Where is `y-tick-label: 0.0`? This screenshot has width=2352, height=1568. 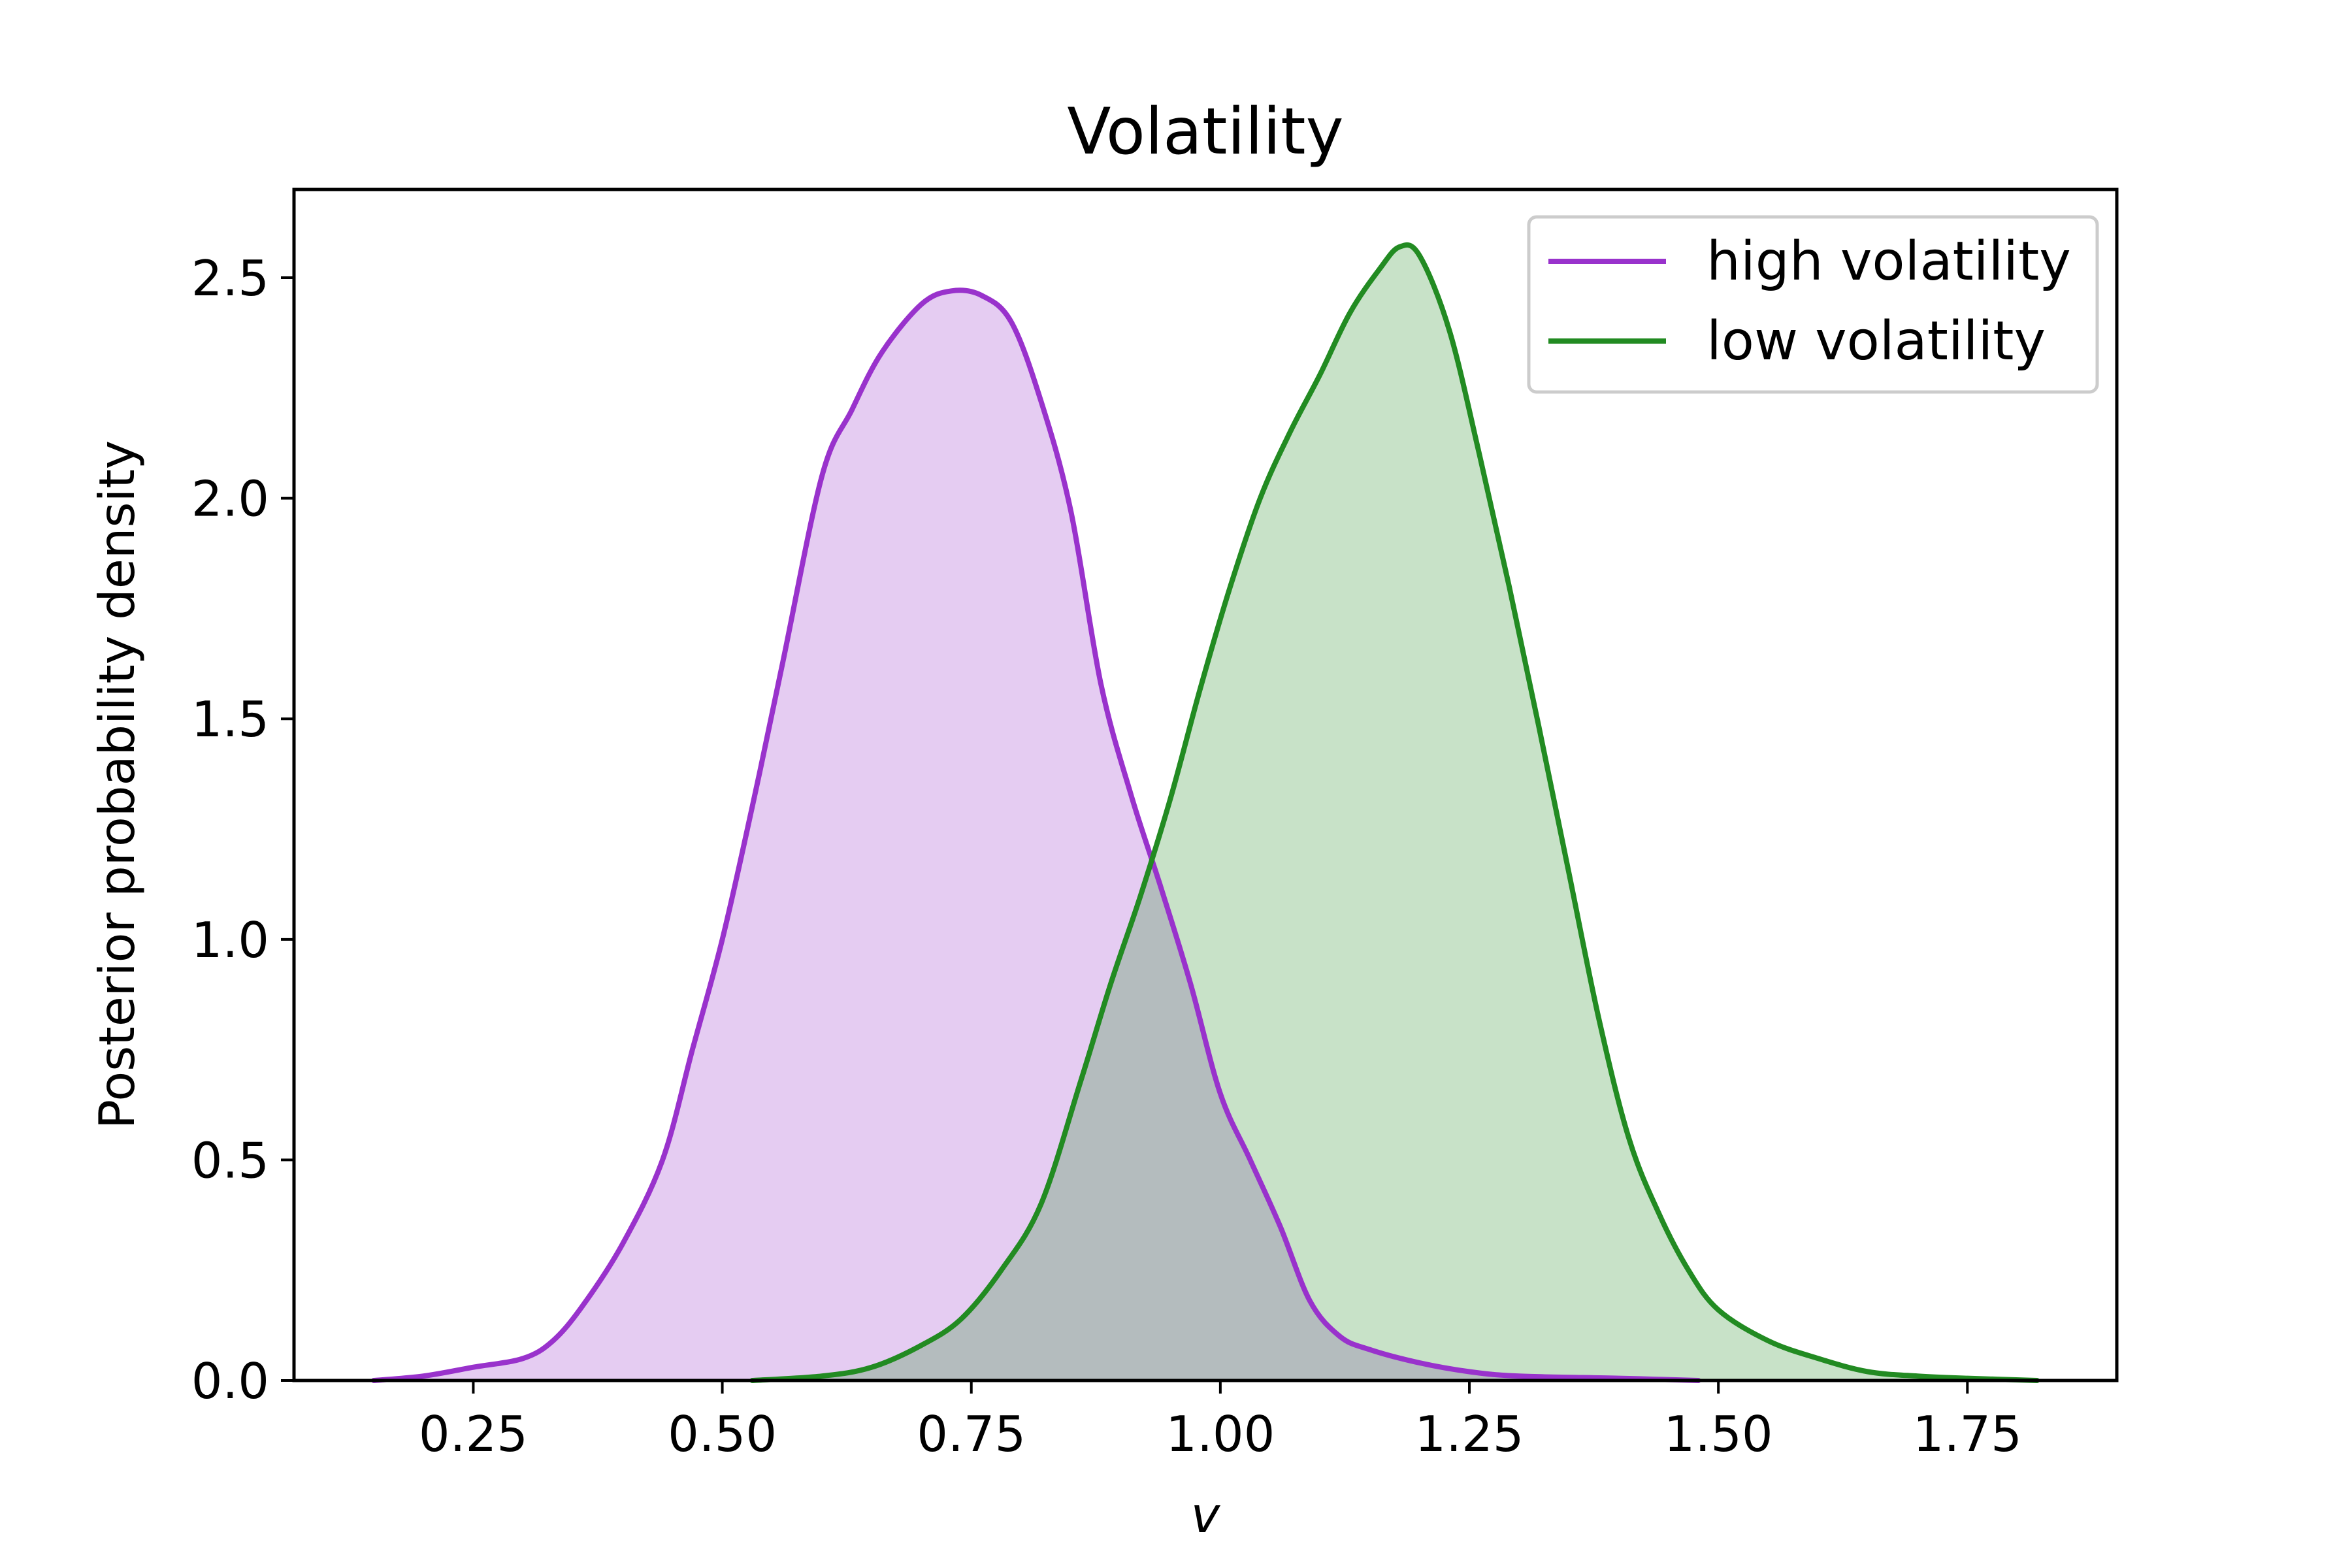 y-tick-label: 0.0 is located at coordinates (230, 1381).